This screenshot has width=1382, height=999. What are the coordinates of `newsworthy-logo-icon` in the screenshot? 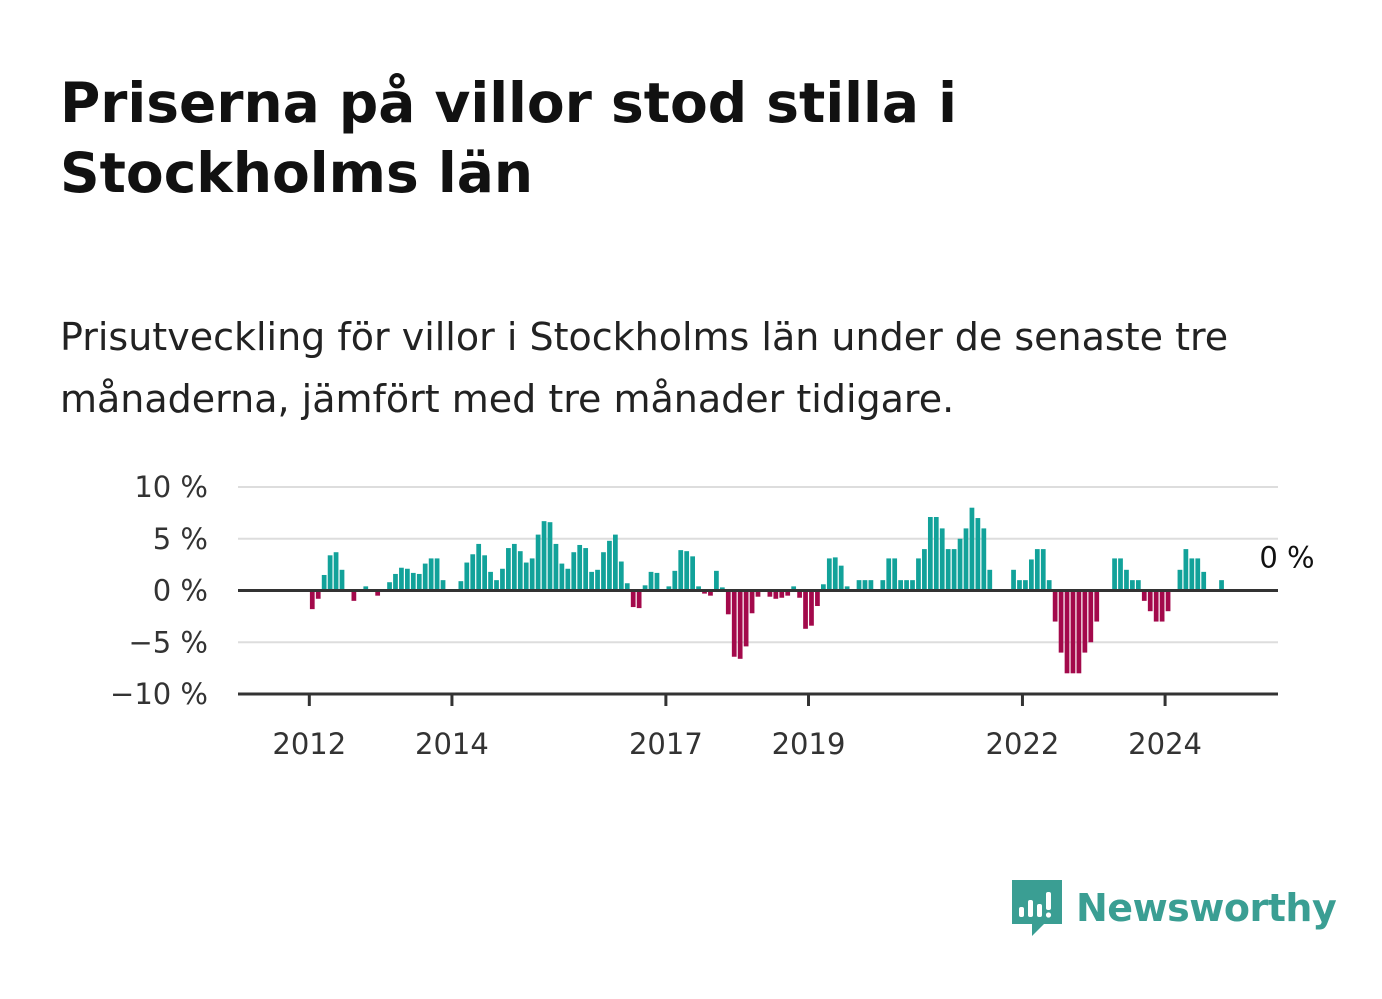 It's located at (1037, 908).